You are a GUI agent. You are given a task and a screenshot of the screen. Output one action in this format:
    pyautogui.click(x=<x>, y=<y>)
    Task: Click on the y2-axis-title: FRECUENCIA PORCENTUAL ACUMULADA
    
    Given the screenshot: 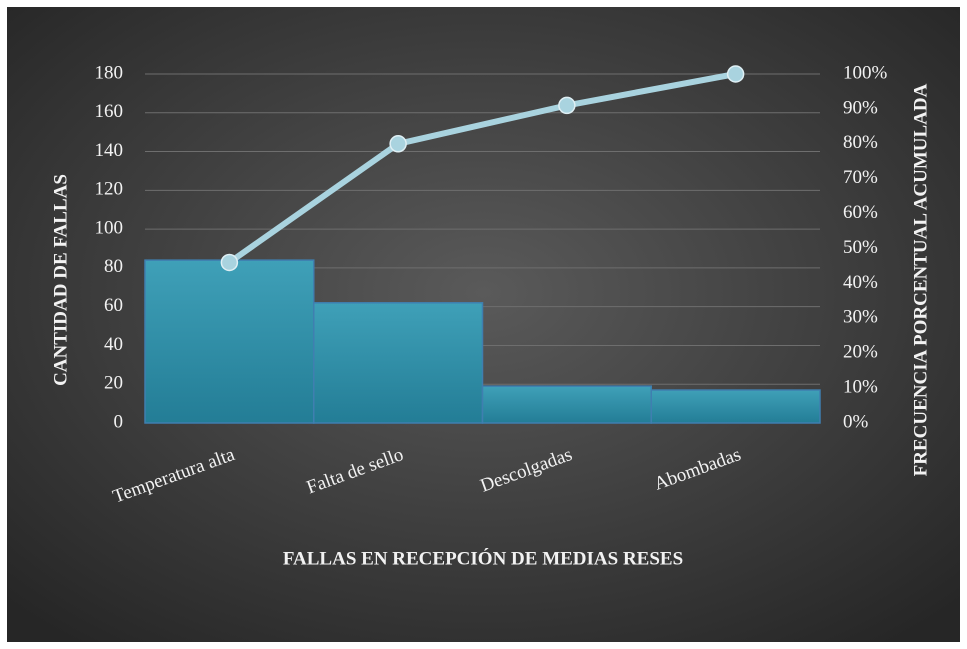 What is the action you would take?
    pyautogui.click(x=920, y=279)
    